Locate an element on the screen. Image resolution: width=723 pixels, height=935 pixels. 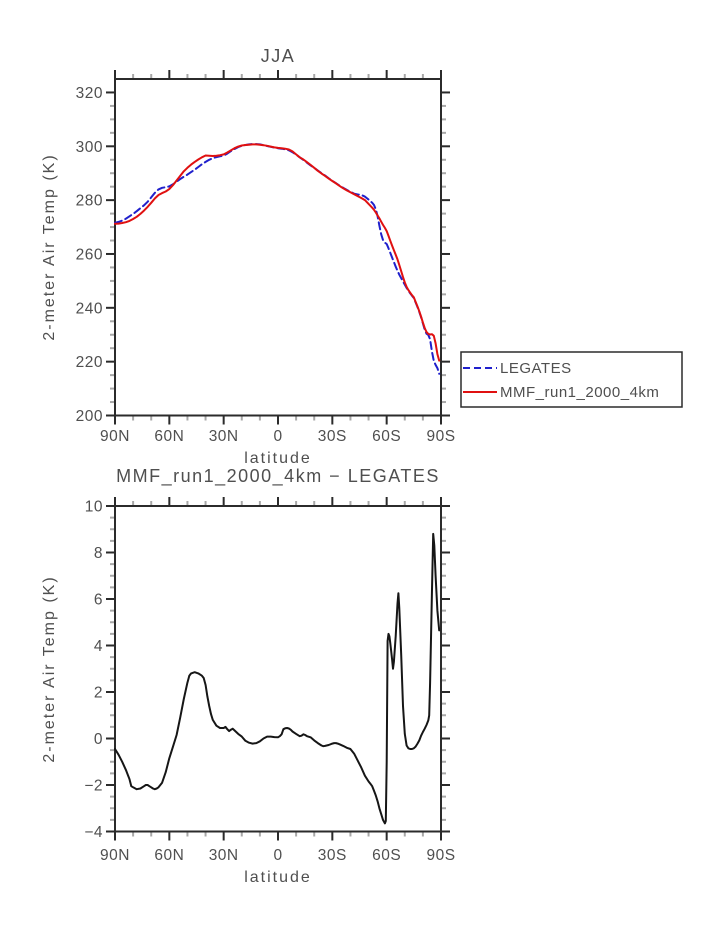
y-tick-label: 280 is located at coordinates (89, 201).